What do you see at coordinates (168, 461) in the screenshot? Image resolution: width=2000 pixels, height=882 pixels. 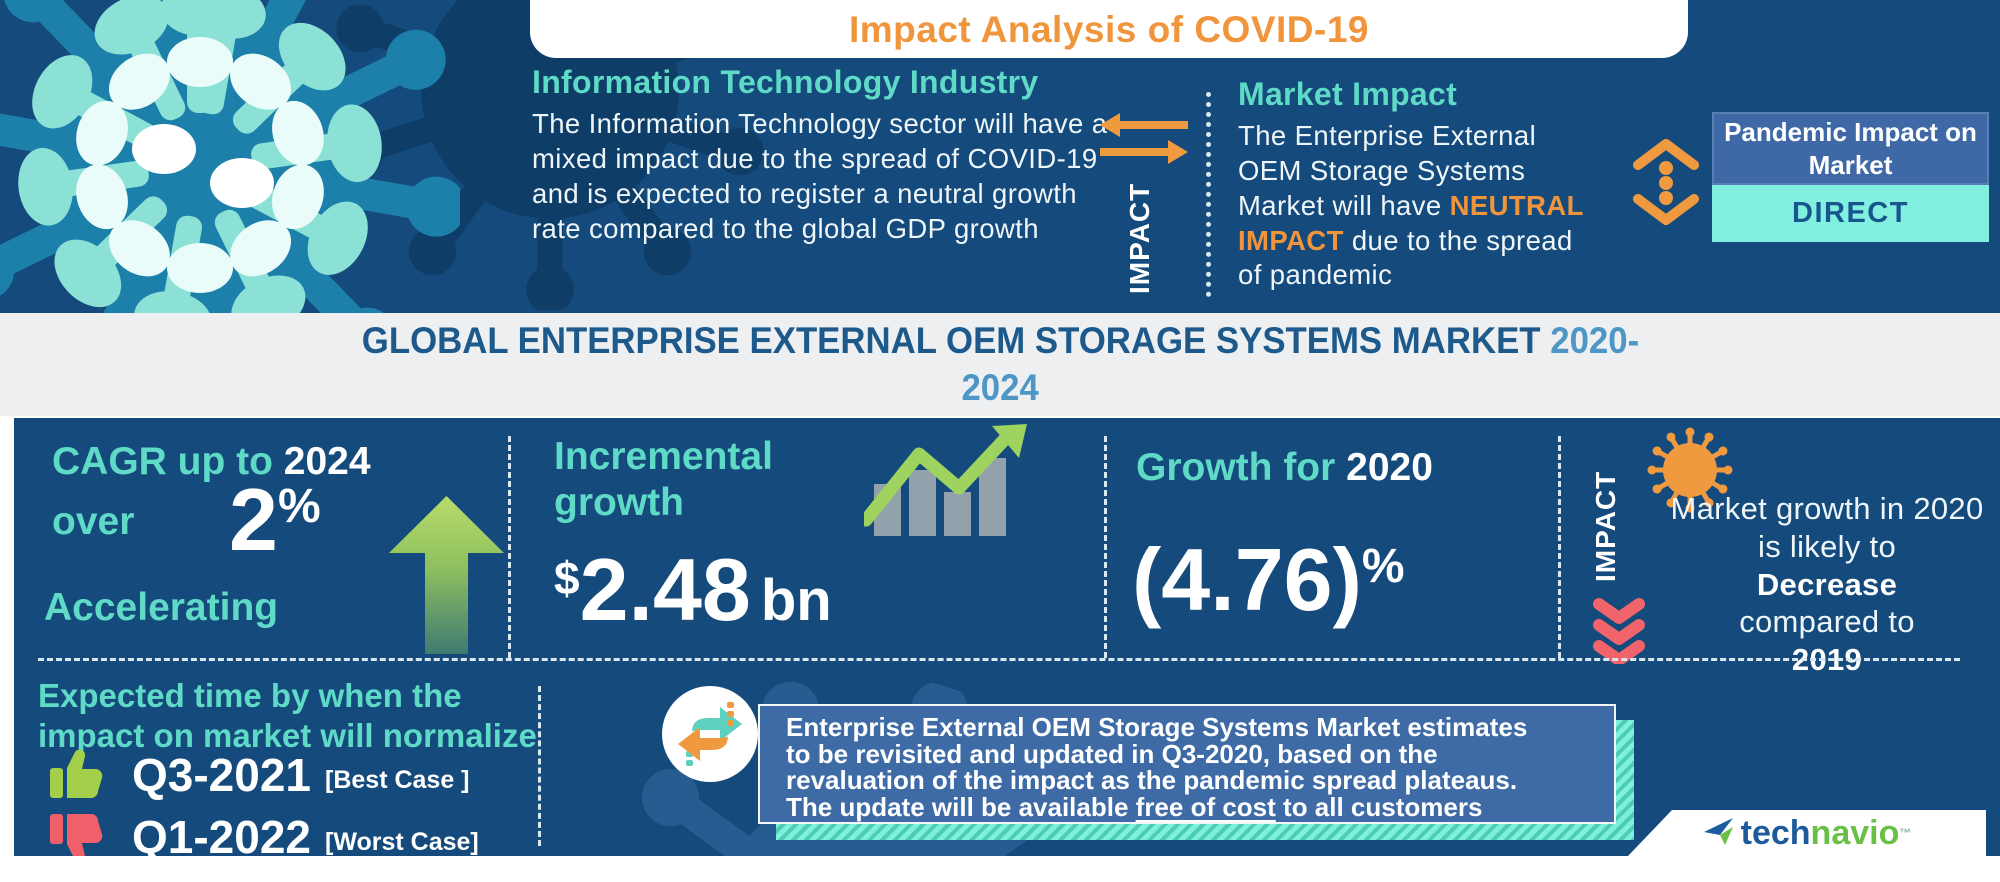 I see `cagr-label: CAGR up to` at bounding box center [168, 461].